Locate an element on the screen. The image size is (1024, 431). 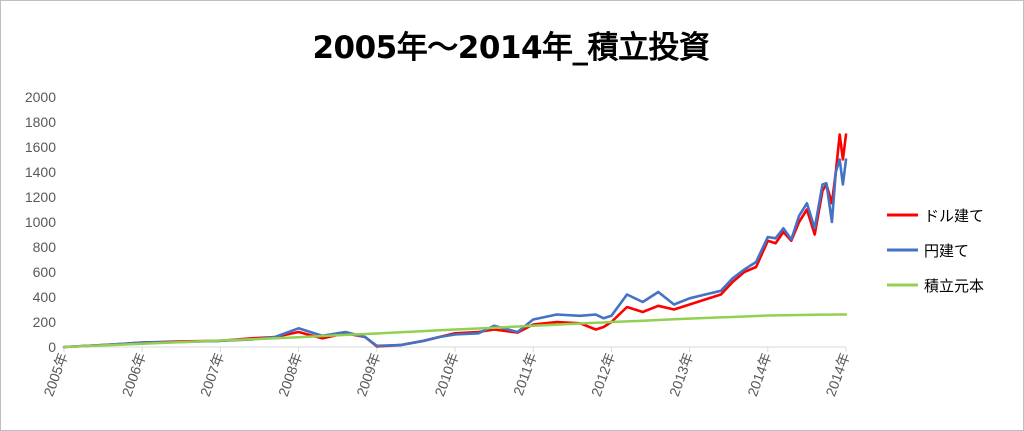
x-tick-label: 2010年 is located at coordinates (446, 375).